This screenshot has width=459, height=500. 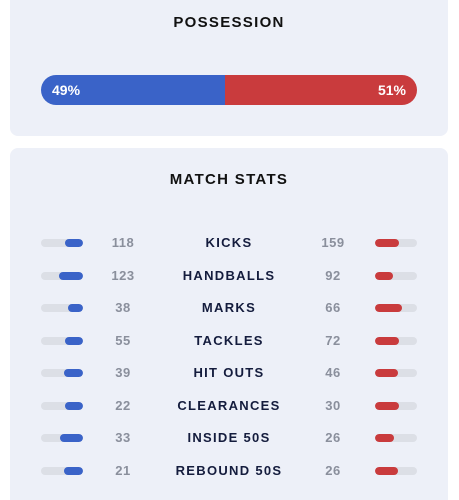 I want to click on match-stats-title: MATCH STATS, so click(x=229, y=179).